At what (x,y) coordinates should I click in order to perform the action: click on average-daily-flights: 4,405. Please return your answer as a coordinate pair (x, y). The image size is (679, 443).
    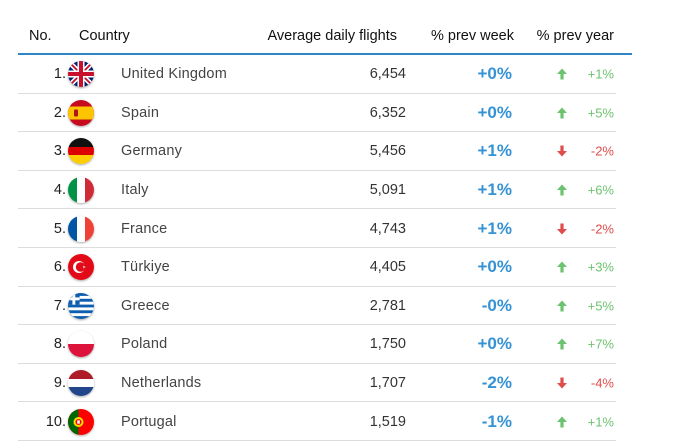
    Looking at the image, I should click on (387, 267).